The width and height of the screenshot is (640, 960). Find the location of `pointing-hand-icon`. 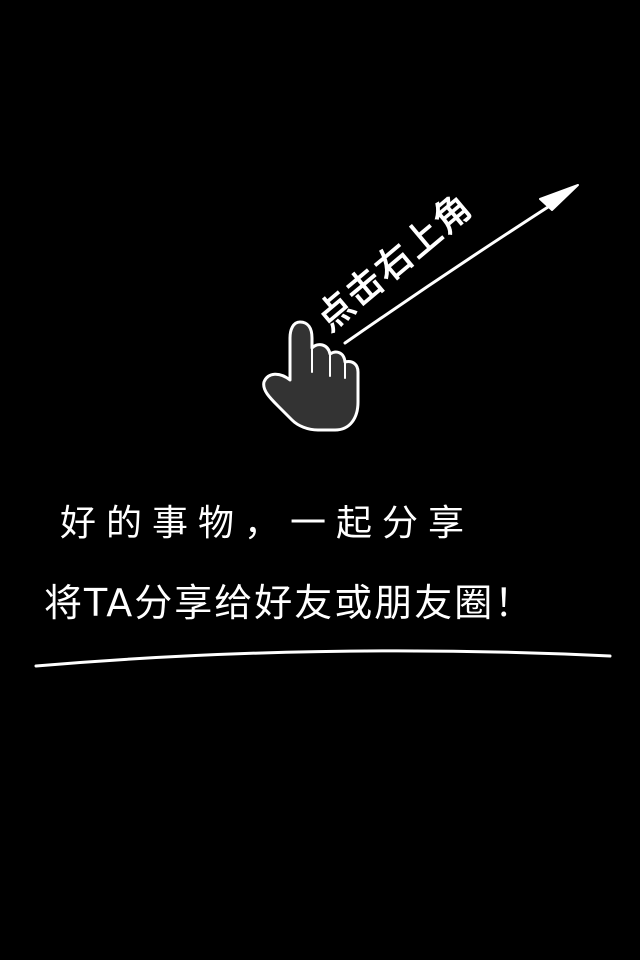

pointing-hand-icon is located at coordinates (311, 376).